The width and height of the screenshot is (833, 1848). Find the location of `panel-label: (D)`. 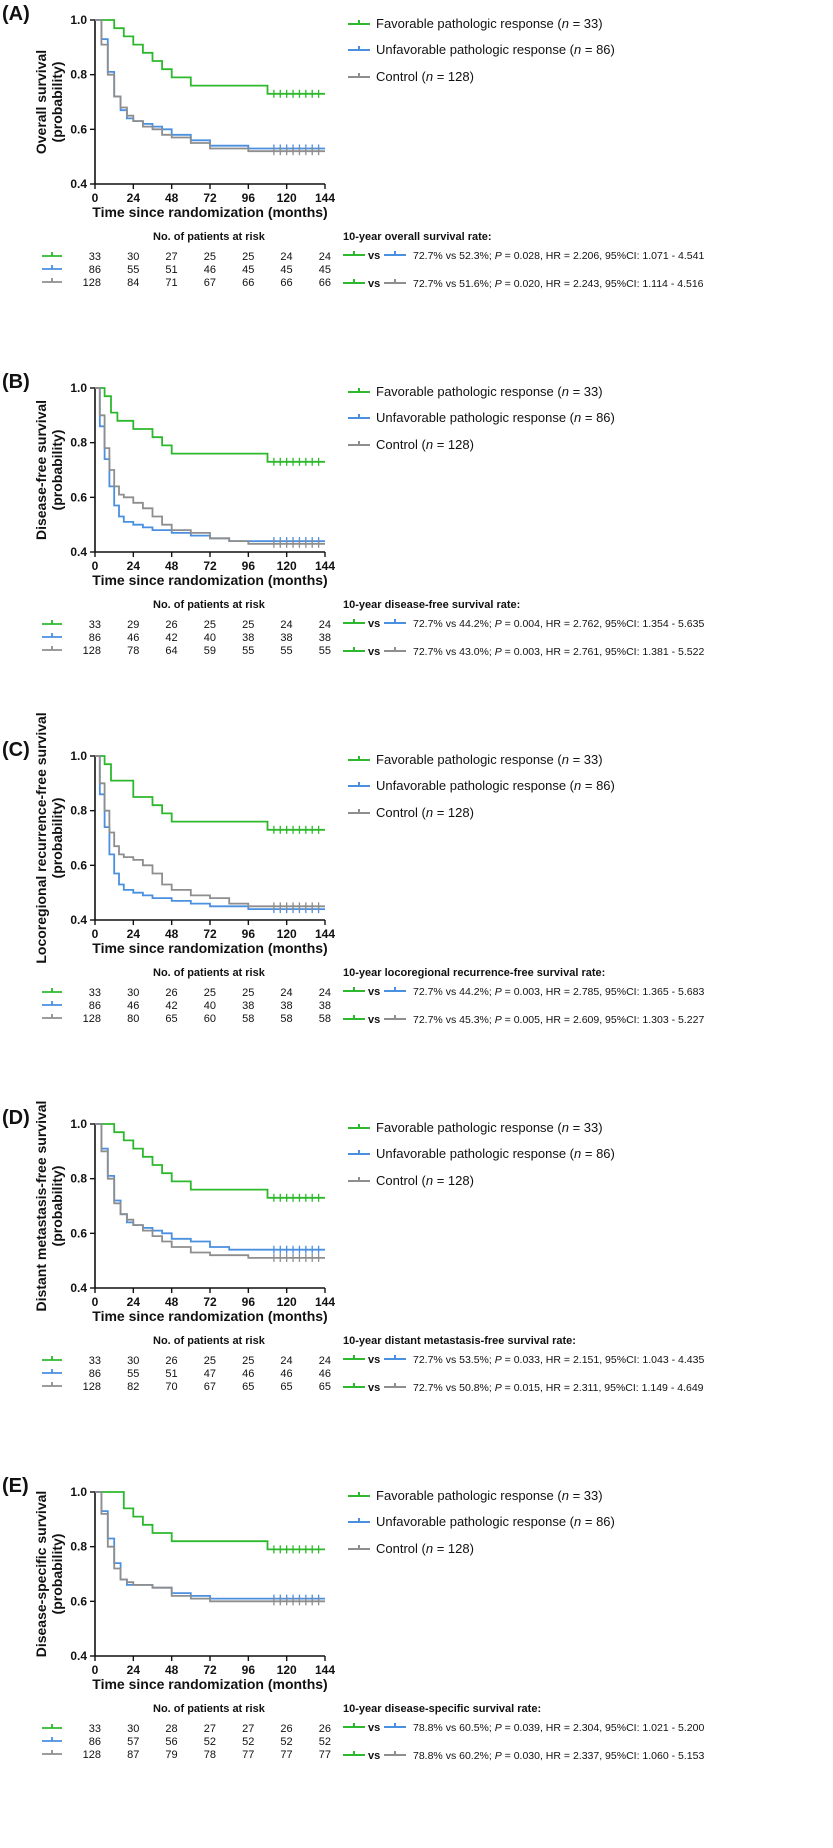

panel-label: (D) is located at coordinates (16, 1118).